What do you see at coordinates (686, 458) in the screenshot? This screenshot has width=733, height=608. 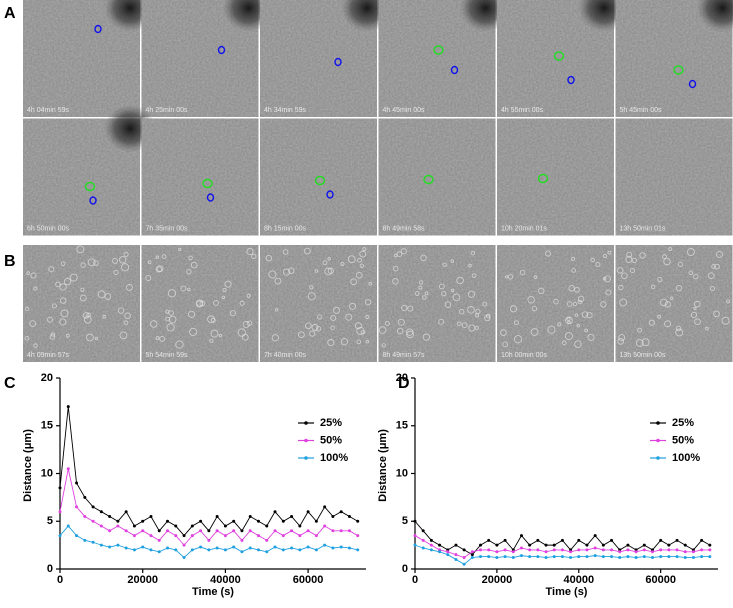 I see `legend-label: 100%` at bounding box center [686, 458].